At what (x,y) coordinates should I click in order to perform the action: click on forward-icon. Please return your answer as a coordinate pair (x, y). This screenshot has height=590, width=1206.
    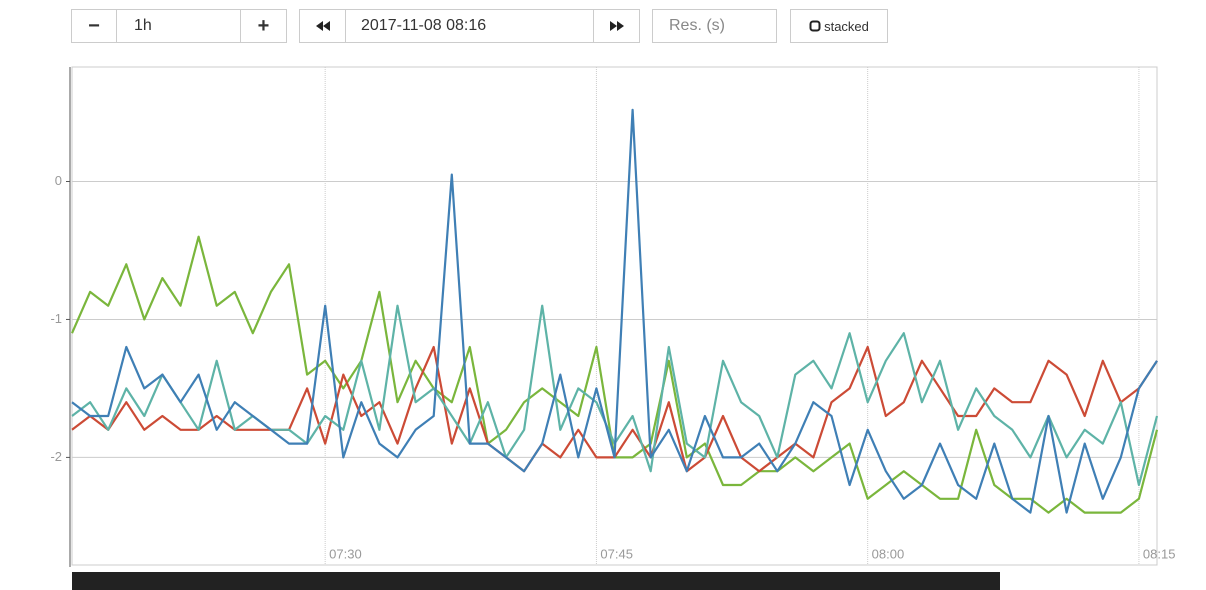
    Looking at the image, I should click on (616, 26).